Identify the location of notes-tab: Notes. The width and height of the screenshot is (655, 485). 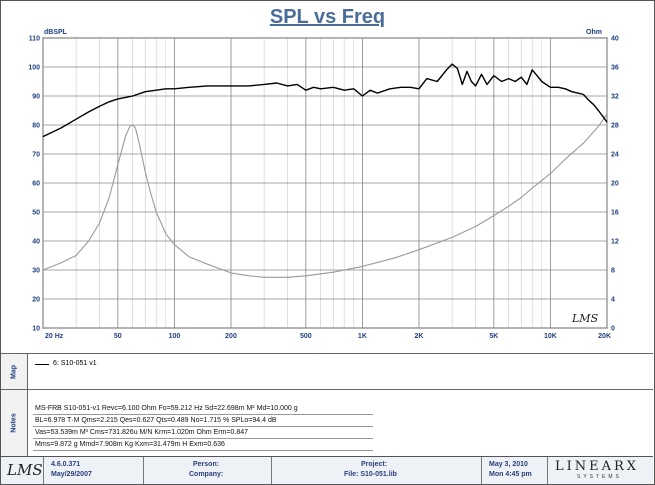
(14, 422).